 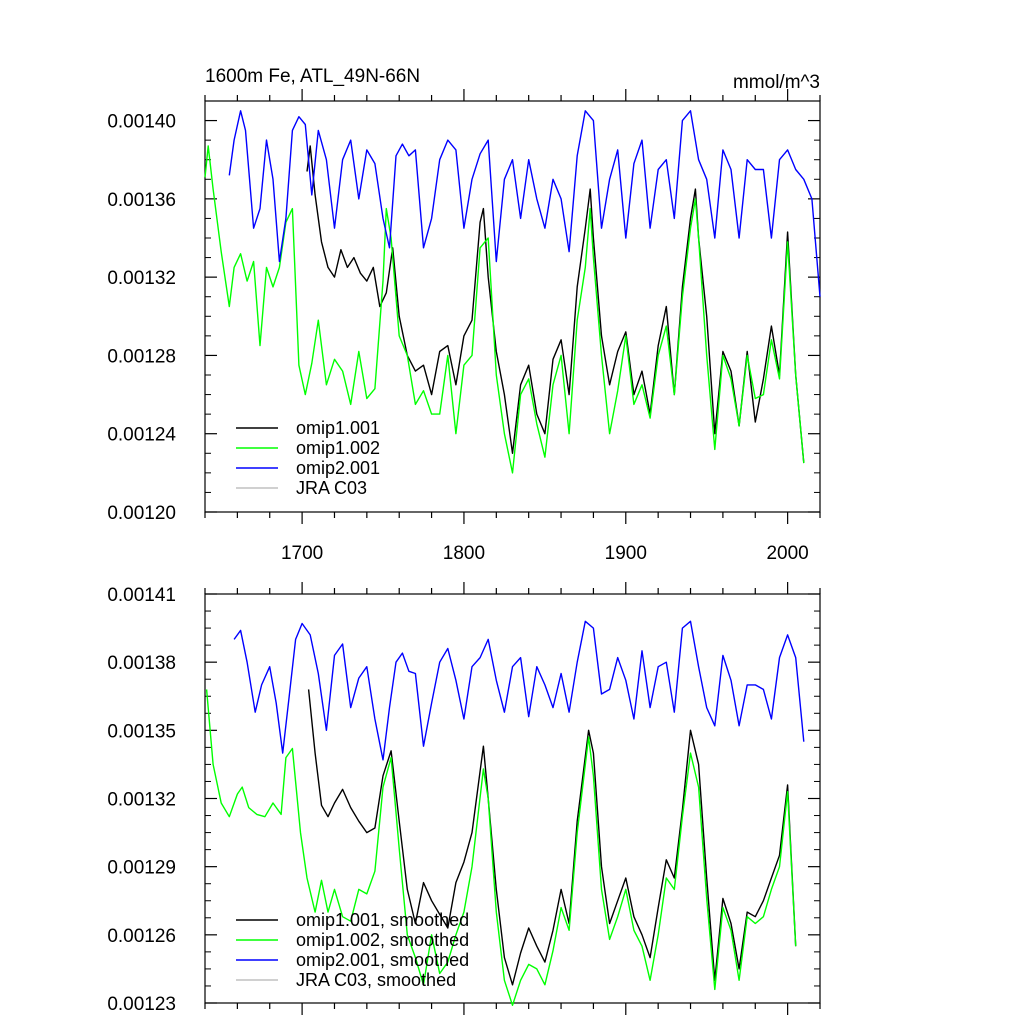 What do you see at coordinates (519, 690) in the screenshot?
I see `chart1-series-line-omip2-001-smoothed` at bounding box center [519, 690].